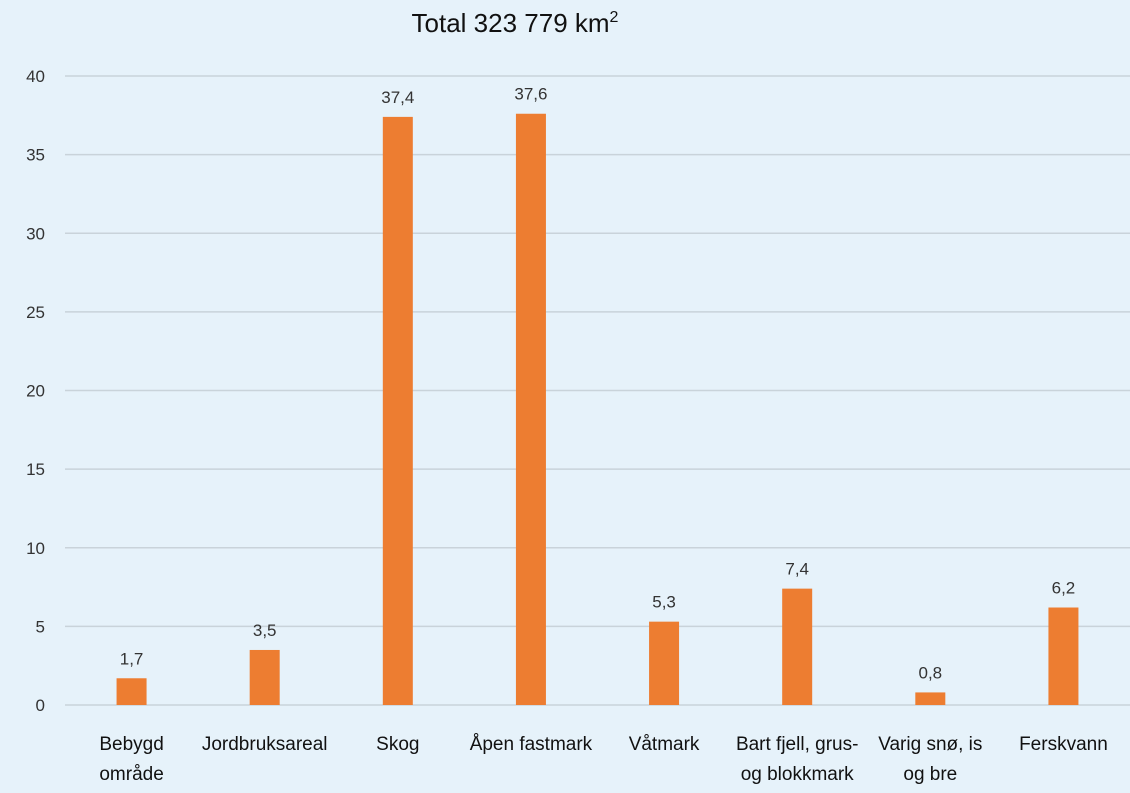  What do you see at coordinates (397, 97) in the screenshot?
I see `data-label: 37,4` at bounding box center [397, 97].